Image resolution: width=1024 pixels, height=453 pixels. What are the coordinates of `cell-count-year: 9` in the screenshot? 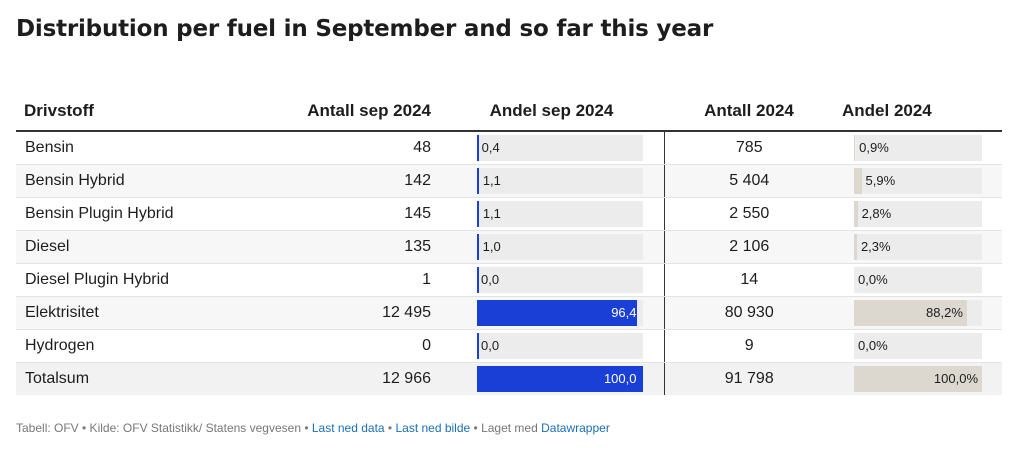 It's located at (748, 346).